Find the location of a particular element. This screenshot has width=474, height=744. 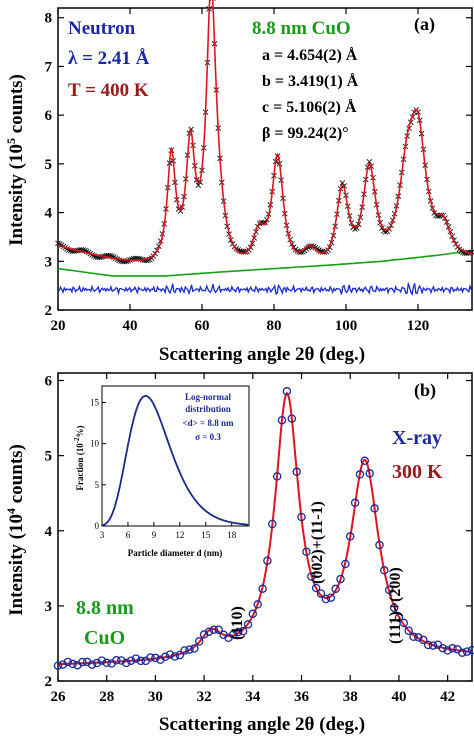

y-tick-label: 7 is located at coordinates (49, 67).